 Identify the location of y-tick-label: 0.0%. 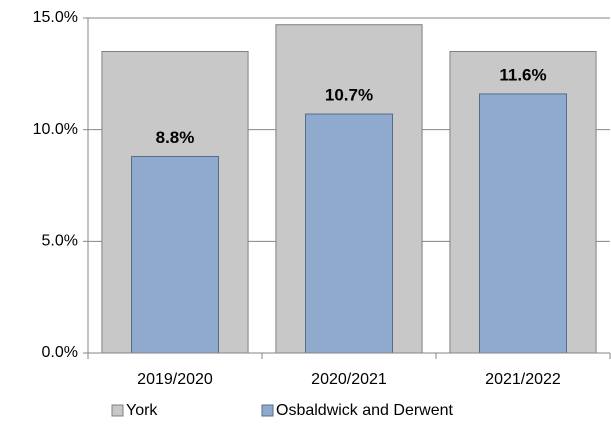
(60, 352).